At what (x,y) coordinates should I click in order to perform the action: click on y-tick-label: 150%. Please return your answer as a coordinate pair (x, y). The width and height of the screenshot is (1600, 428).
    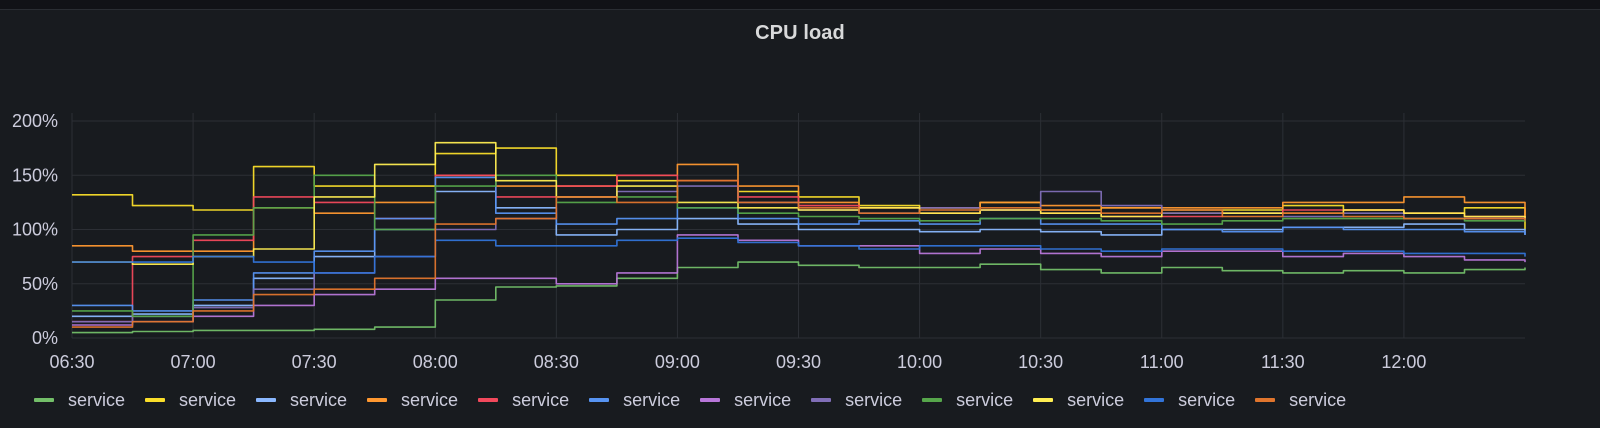
    Looking at the image, I should click on (35, 175).